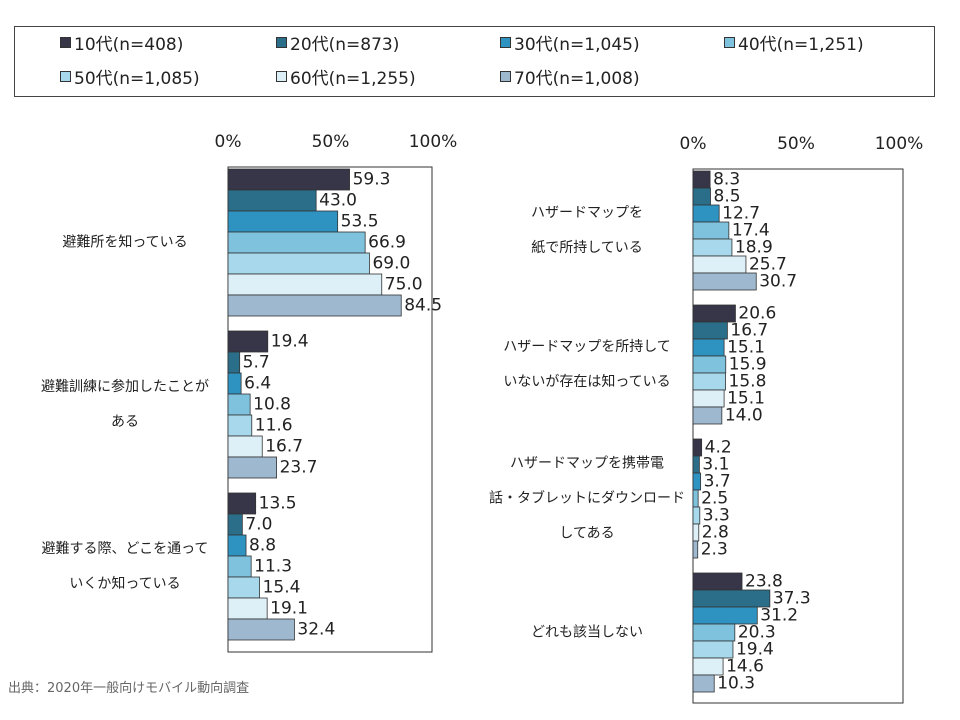  Describe the element at coordinates (282, 588) in the screenshot. I see `data-label: 15.4` at that location.